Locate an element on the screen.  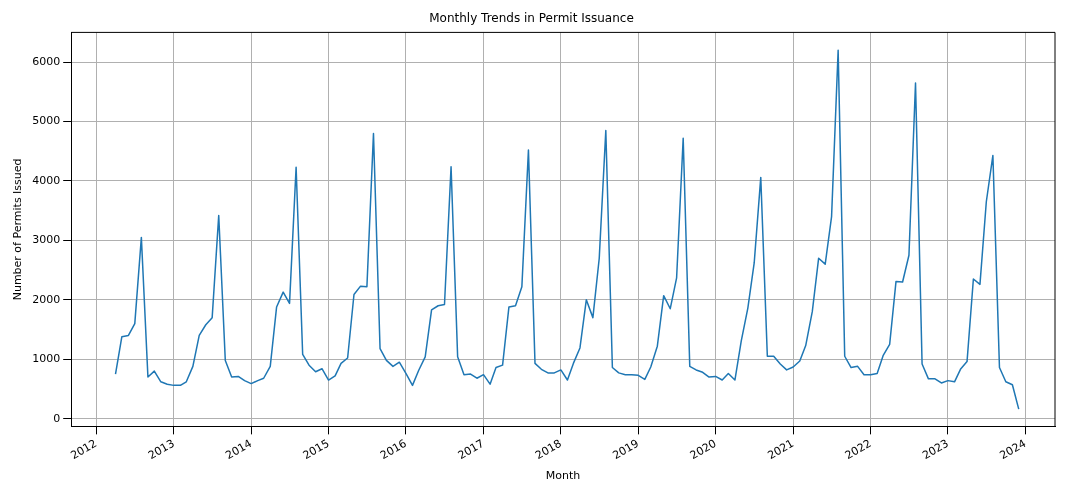
x-axis-title: Month is located at coordinates (563, 476).